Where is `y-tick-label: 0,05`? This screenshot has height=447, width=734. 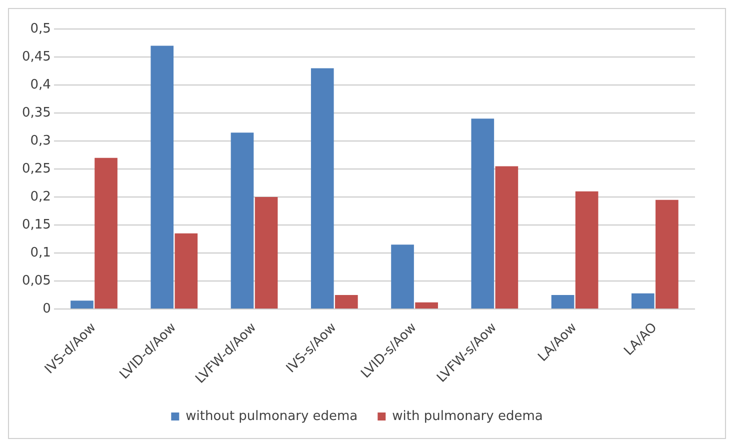
y-tick-label: 0,05 is located at coordinates (36, 280).